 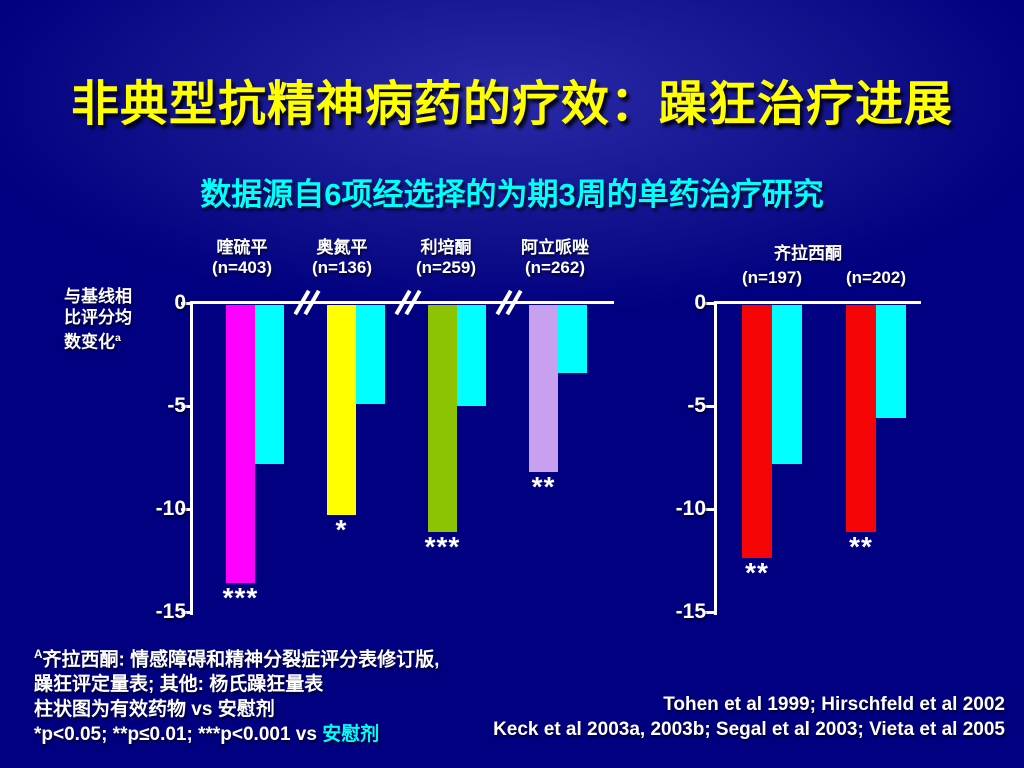 I want to click on footnote-line-2: 躁狂评定量表; 其他: 杨氏躁狂量表, so click(x=179, y=685).